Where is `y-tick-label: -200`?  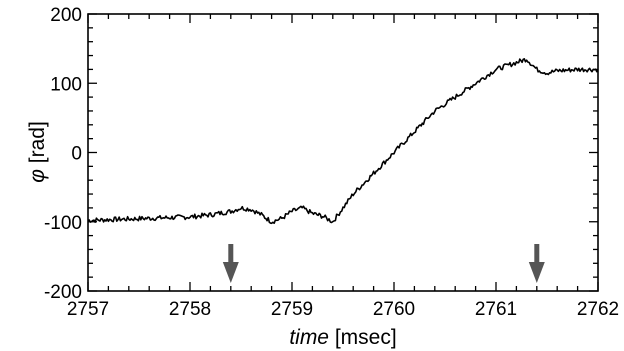
y-tick-label: -200 is located at coordinates (63, 292).